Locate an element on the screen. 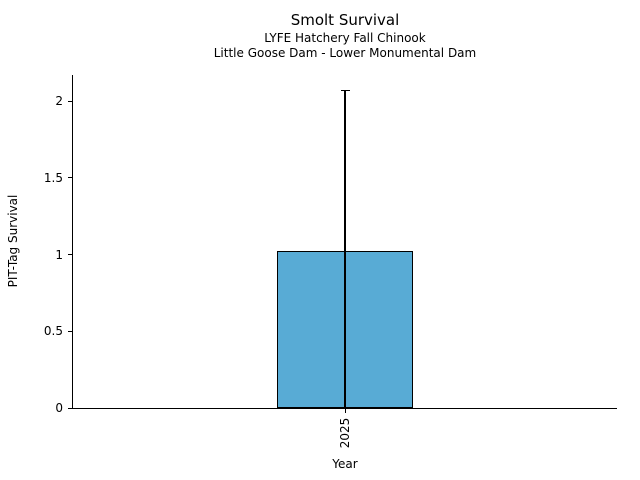 This screenshot has height=480, width=640. y-tick-label: 2 is located at coordinates (59, 101).